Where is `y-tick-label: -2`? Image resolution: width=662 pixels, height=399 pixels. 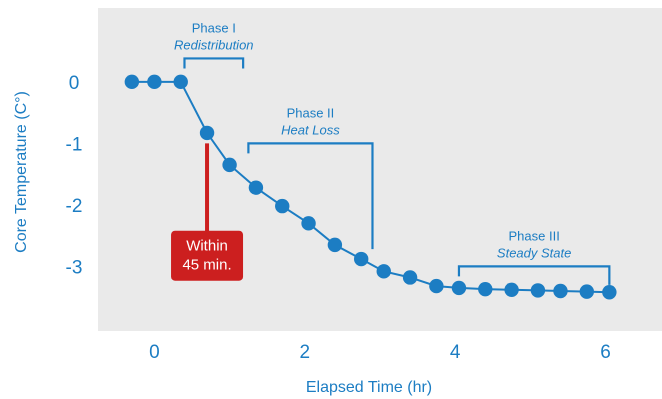
y-tick-label: -2 is located at coordinates (74, 206).